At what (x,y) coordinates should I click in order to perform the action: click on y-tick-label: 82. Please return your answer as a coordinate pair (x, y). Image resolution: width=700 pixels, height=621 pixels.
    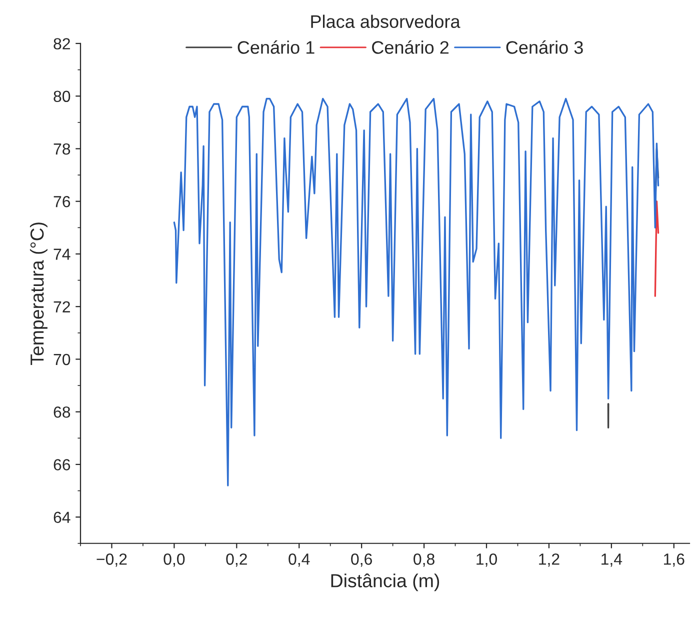
    Looking at the image, I should click on (62, 44).